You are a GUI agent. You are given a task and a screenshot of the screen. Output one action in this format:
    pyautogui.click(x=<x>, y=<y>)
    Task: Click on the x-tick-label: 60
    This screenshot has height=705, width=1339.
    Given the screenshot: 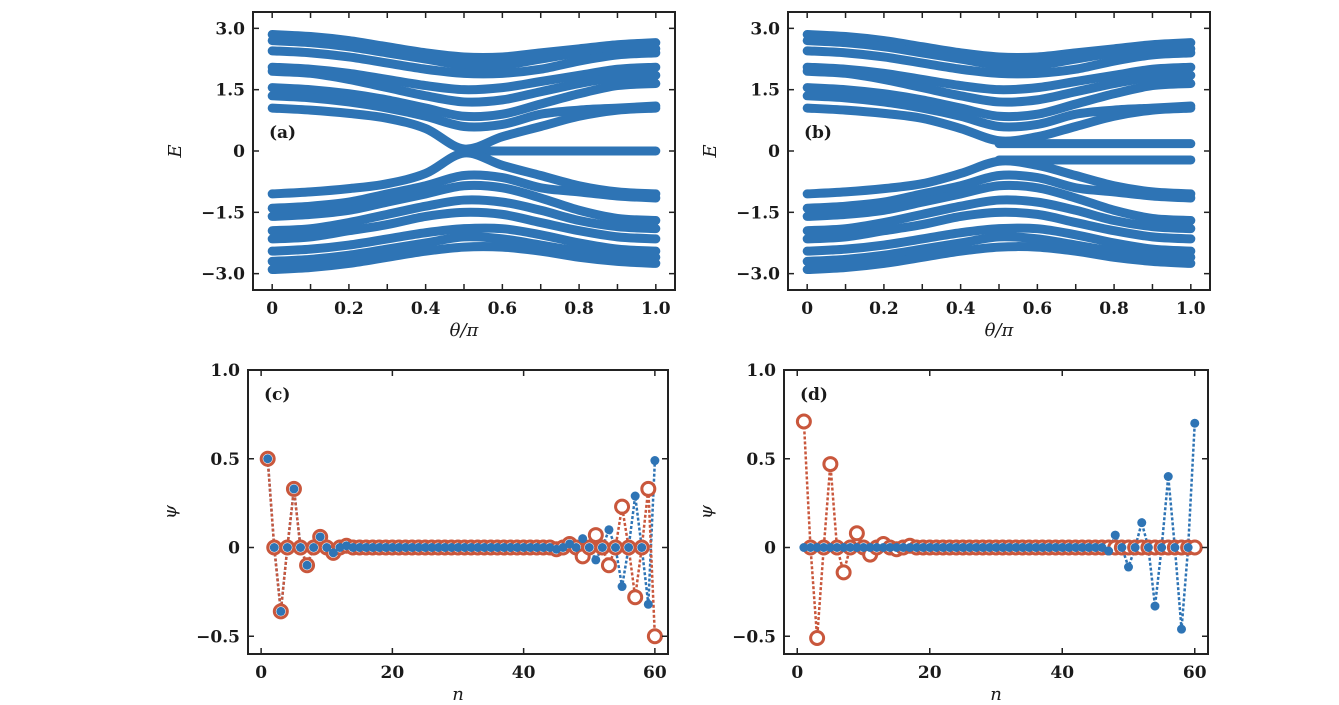 What is the action you would take?
    pyautogui.click(x=1195, y=673)
    